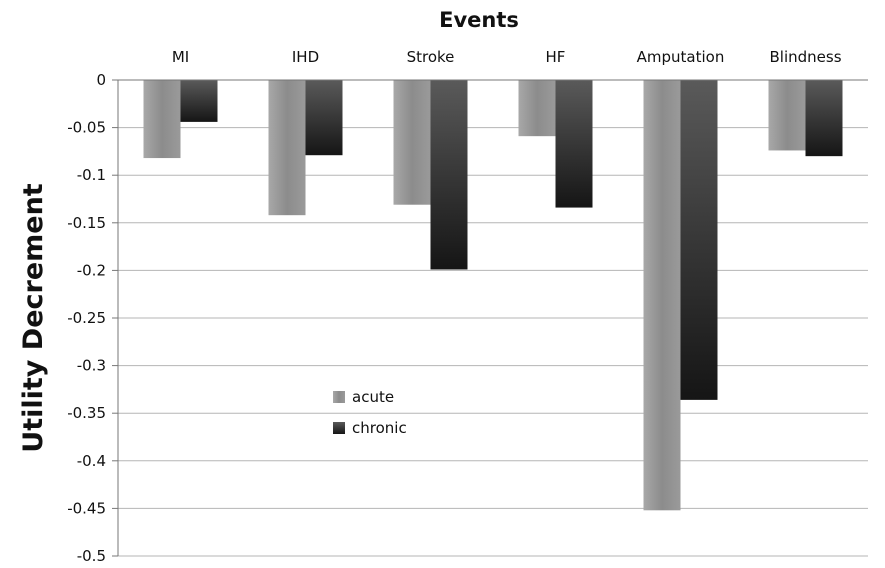 This screenshot has height=568, width=885. I want to click on y-tick-label: -0.25, so click(86, 318).